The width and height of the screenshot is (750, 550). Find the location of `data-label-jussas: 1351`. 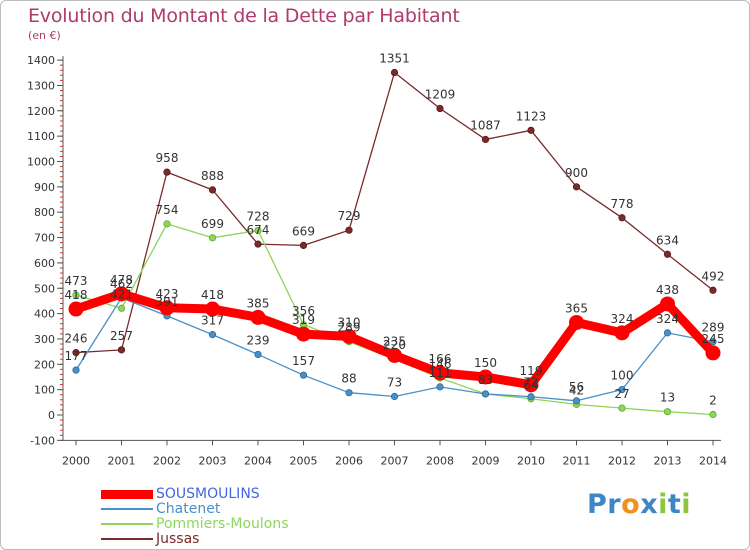

data-label-jussas: 1351 is located at coordinates (394, 59).